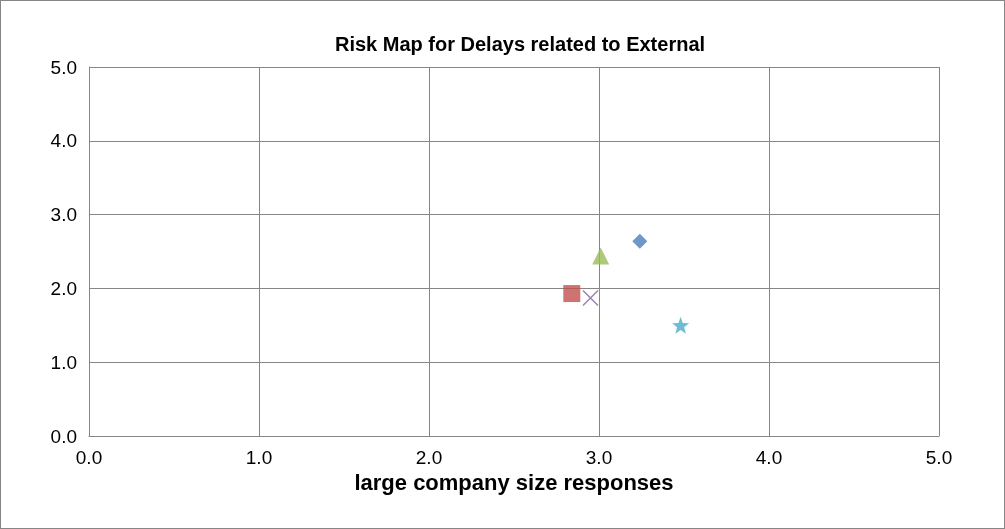  I want to click on x-tick-label: 0.0, so click(89, 457).